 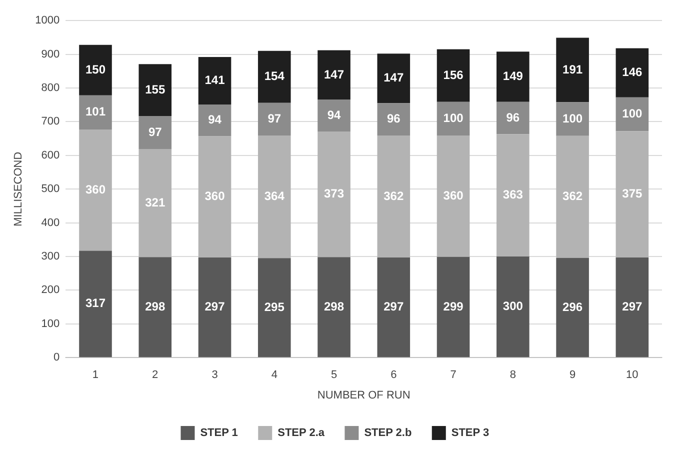 What do you see at coordinates (470, 433) in the screenshot?
I see `legend-label: STEP 3` at bounding box center [470, 433].